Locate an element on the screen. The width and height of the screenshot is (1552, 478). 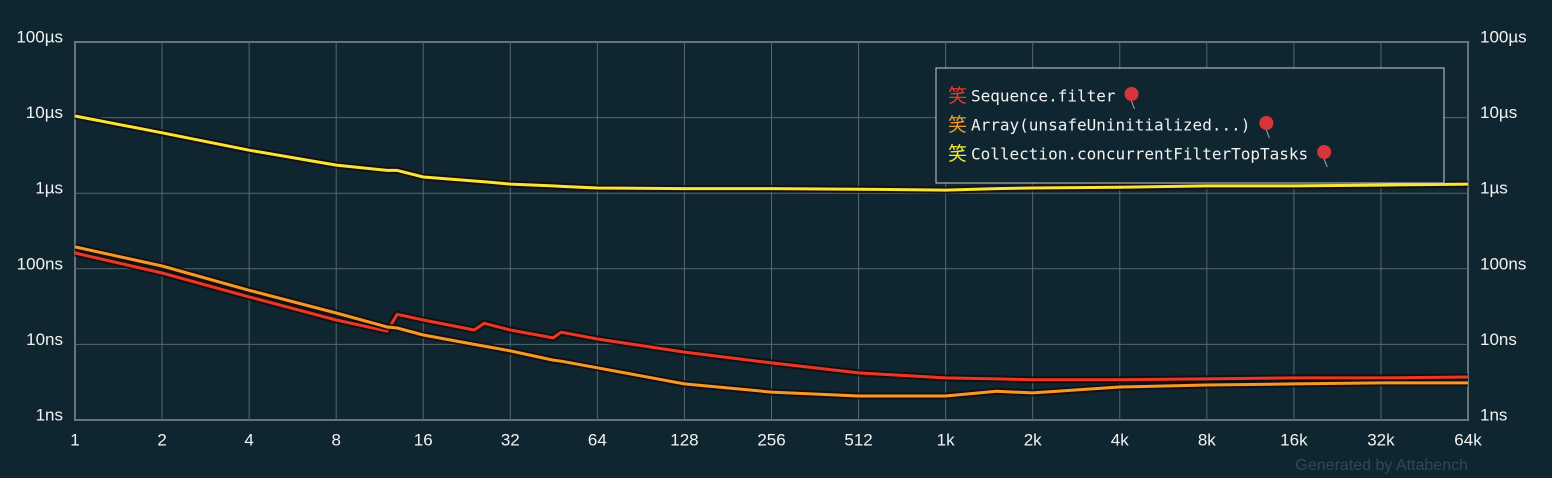
x-tick-label: 16k is located at coordinates (1294, 439).